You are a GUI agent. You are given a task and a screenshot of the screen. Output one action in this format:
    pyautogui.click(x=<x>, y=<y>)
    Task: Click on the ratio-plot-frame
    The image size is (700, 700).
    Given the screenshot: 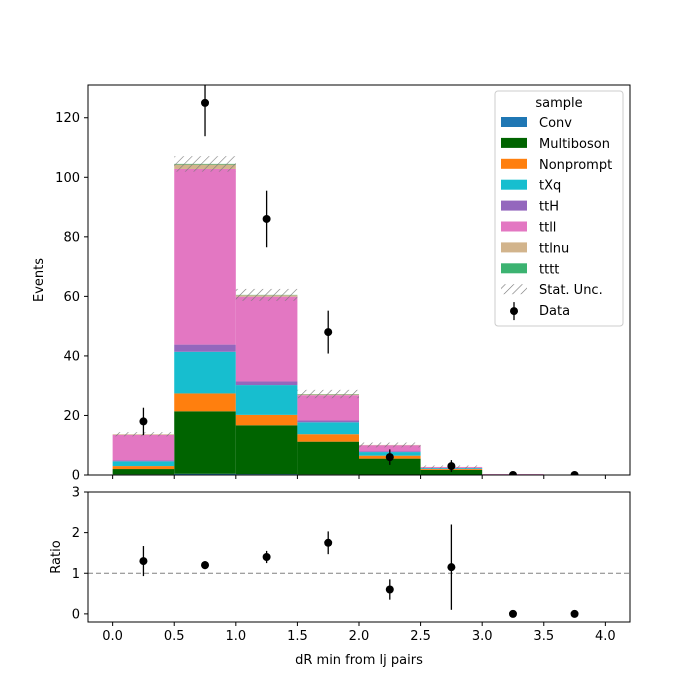 What is the action you would take?
    pyautogui.click(x=359, y=557)
    